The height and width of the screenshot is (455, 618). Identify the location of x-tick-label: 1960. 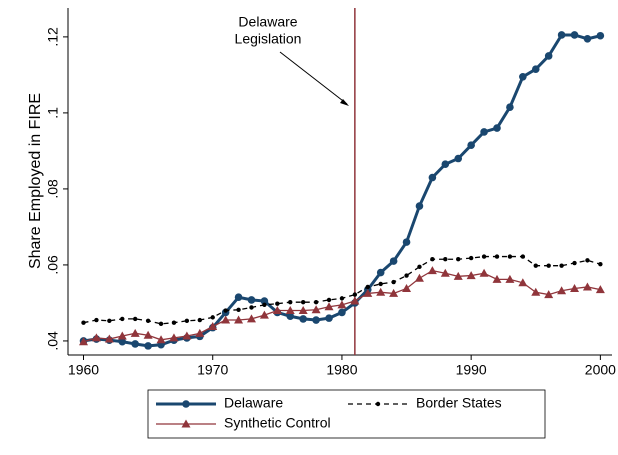
(83, 370).